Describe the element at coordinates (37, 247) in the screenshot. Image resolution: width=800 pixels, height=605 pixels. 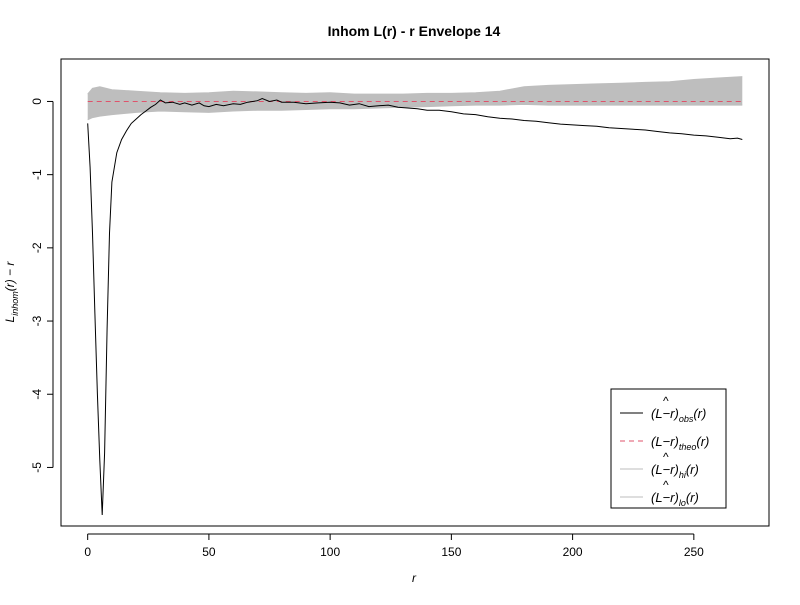
I see `y-tick-label: -2` at that location.